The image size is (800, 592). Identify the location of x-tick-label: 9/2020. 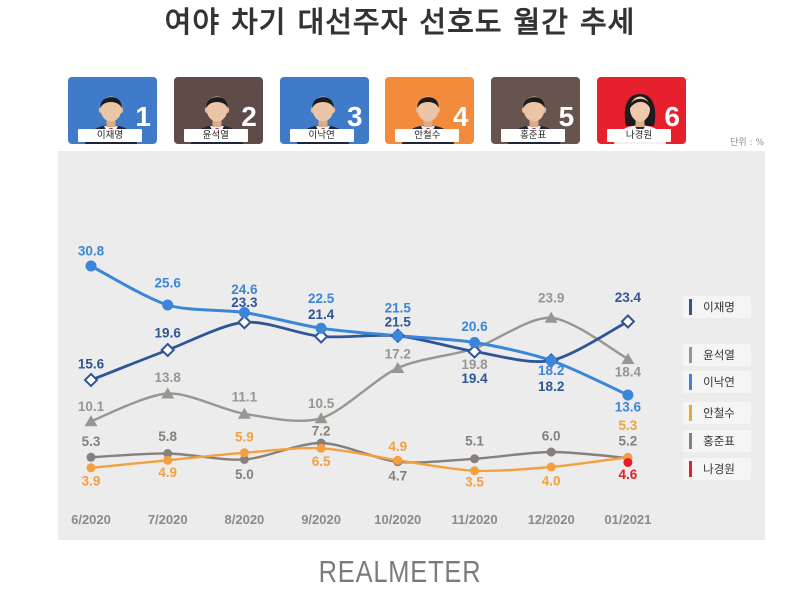
(321, 519).